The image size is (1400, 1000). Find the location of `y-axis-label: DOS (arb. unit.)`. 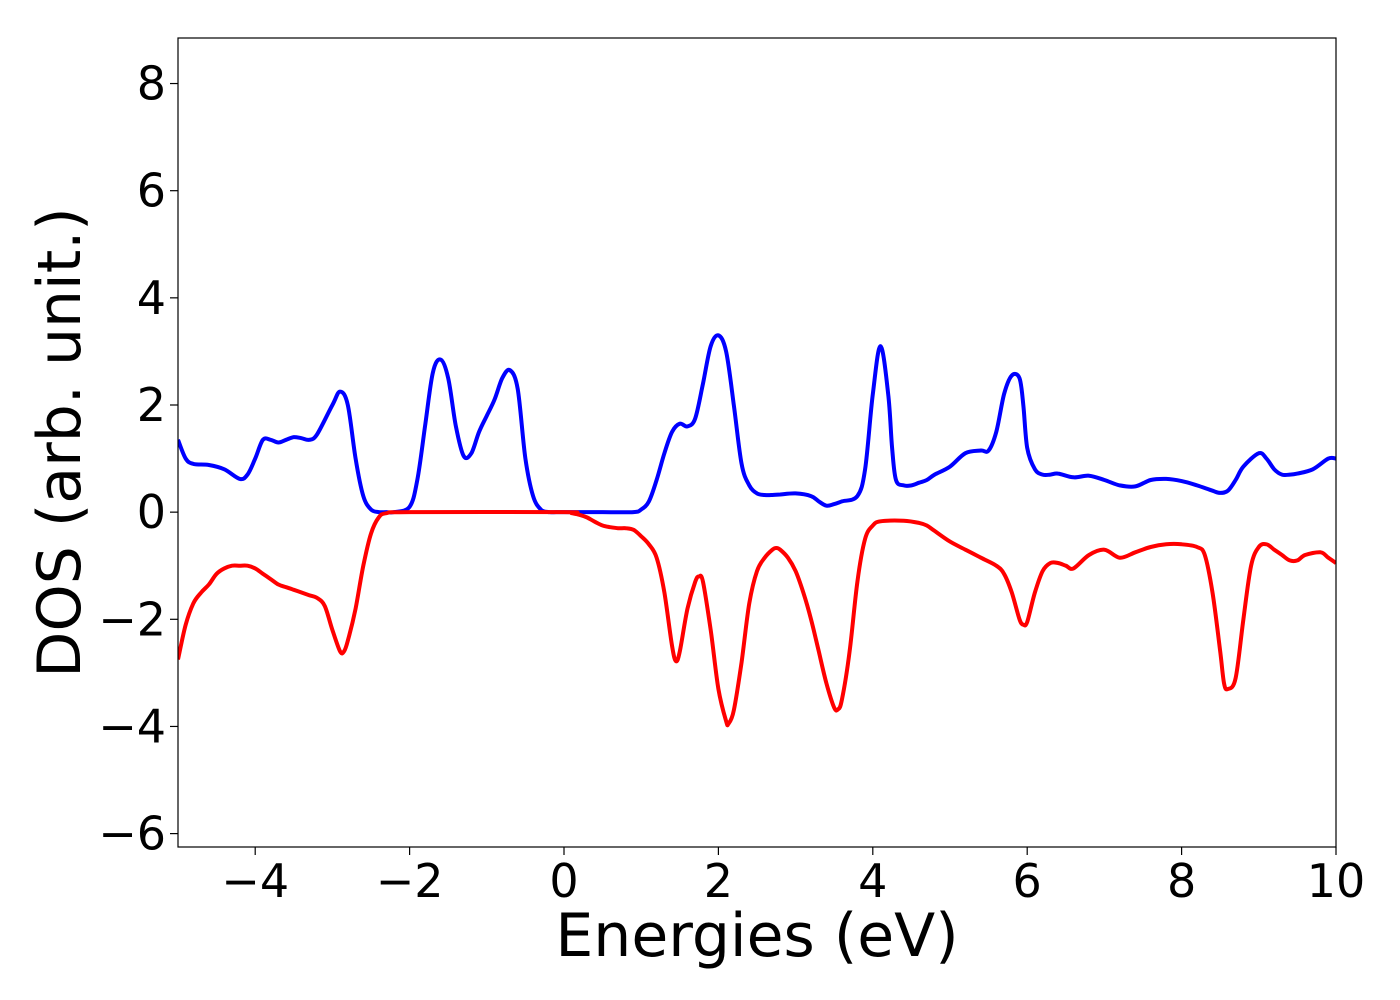

y-axis-label: DOS (arb. unit.) is located at coordinates (60, 442).